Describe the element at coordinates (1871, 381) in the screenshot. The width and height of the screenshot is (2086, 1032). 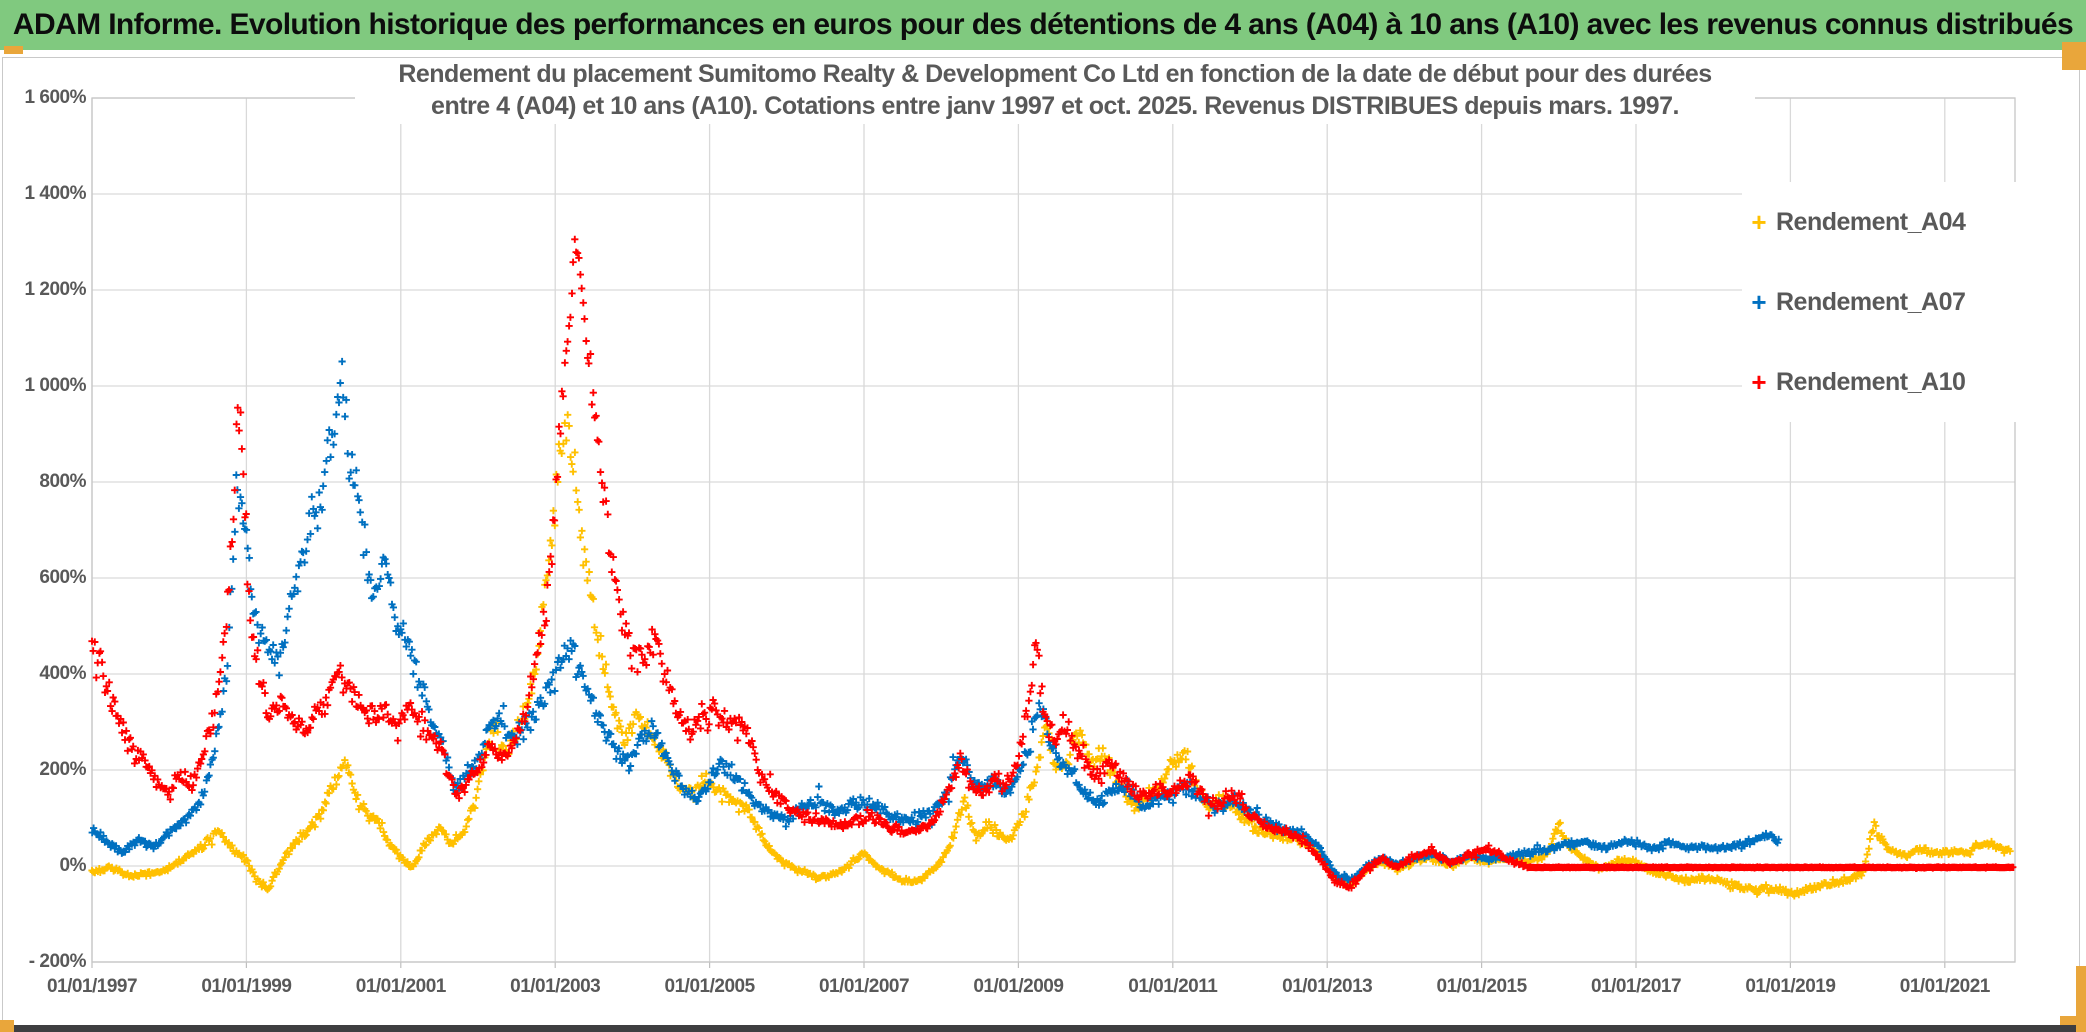
I see `legend-label: Rendement_A10` at that location.